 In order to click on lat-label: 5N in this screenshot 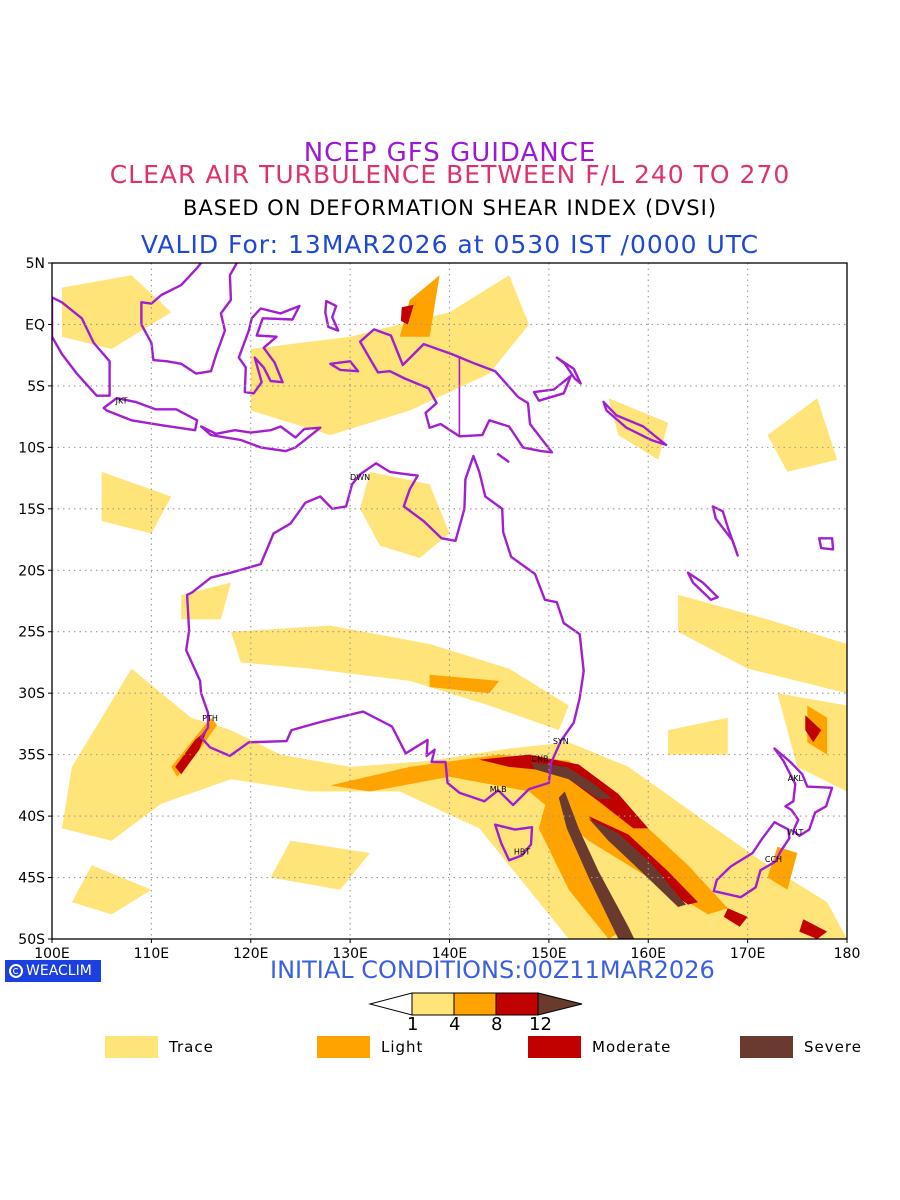, I will do `click(35, 264)`.